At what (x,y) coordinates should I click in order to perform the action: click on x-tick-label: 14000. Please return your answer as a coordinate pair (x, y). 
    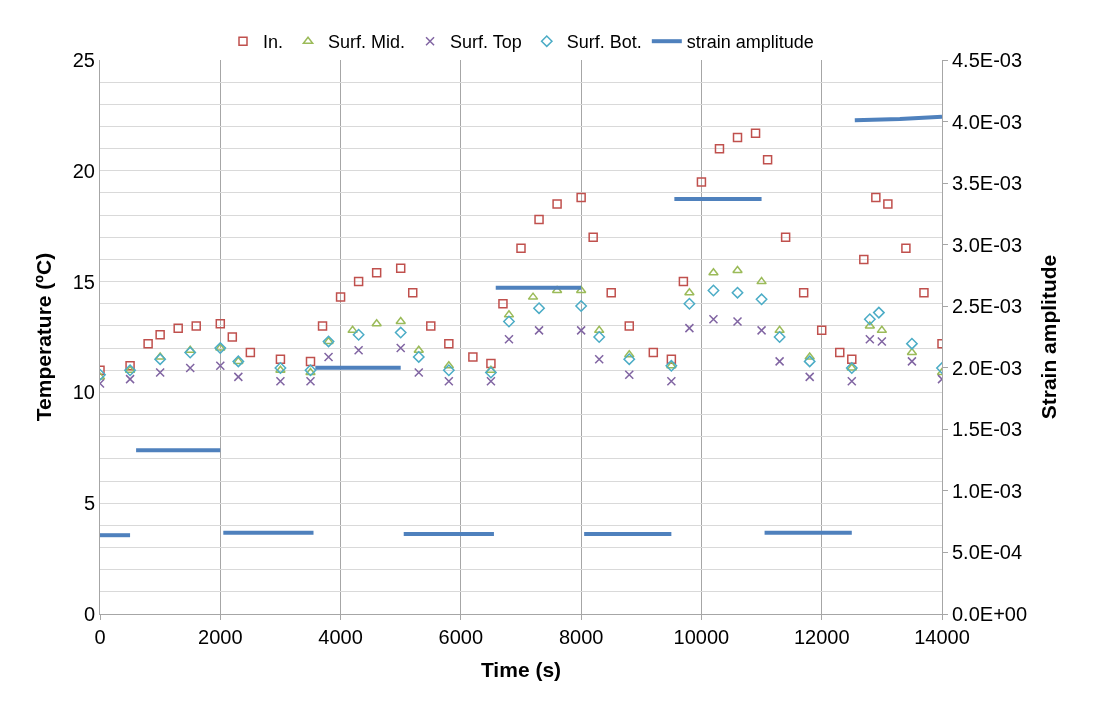
    Looking at the image, I should click on (942, 637).